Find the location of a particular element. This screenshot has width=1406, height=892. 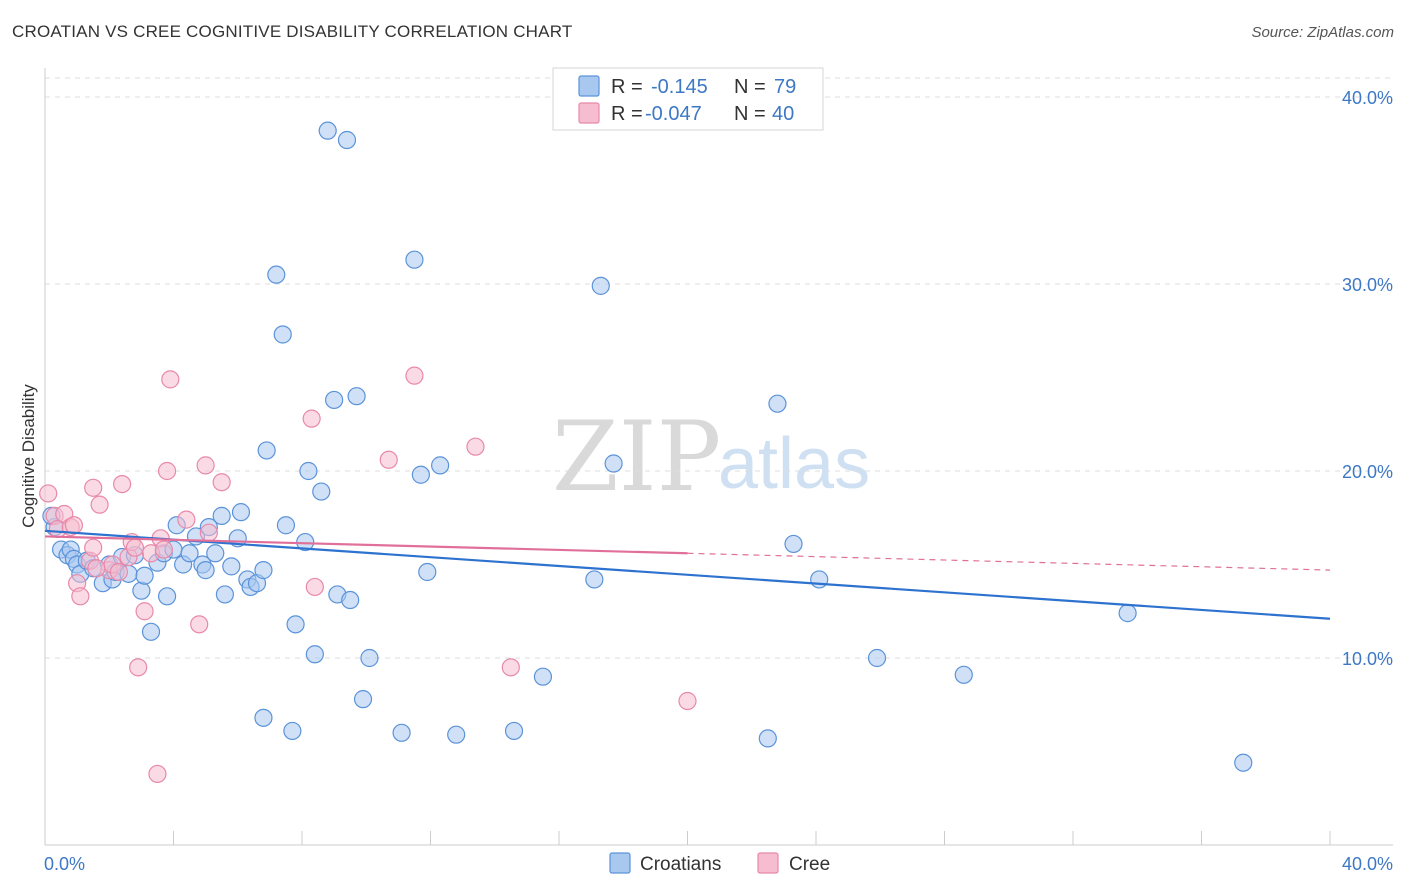

trend-lines is located at coordinates (687, 574).